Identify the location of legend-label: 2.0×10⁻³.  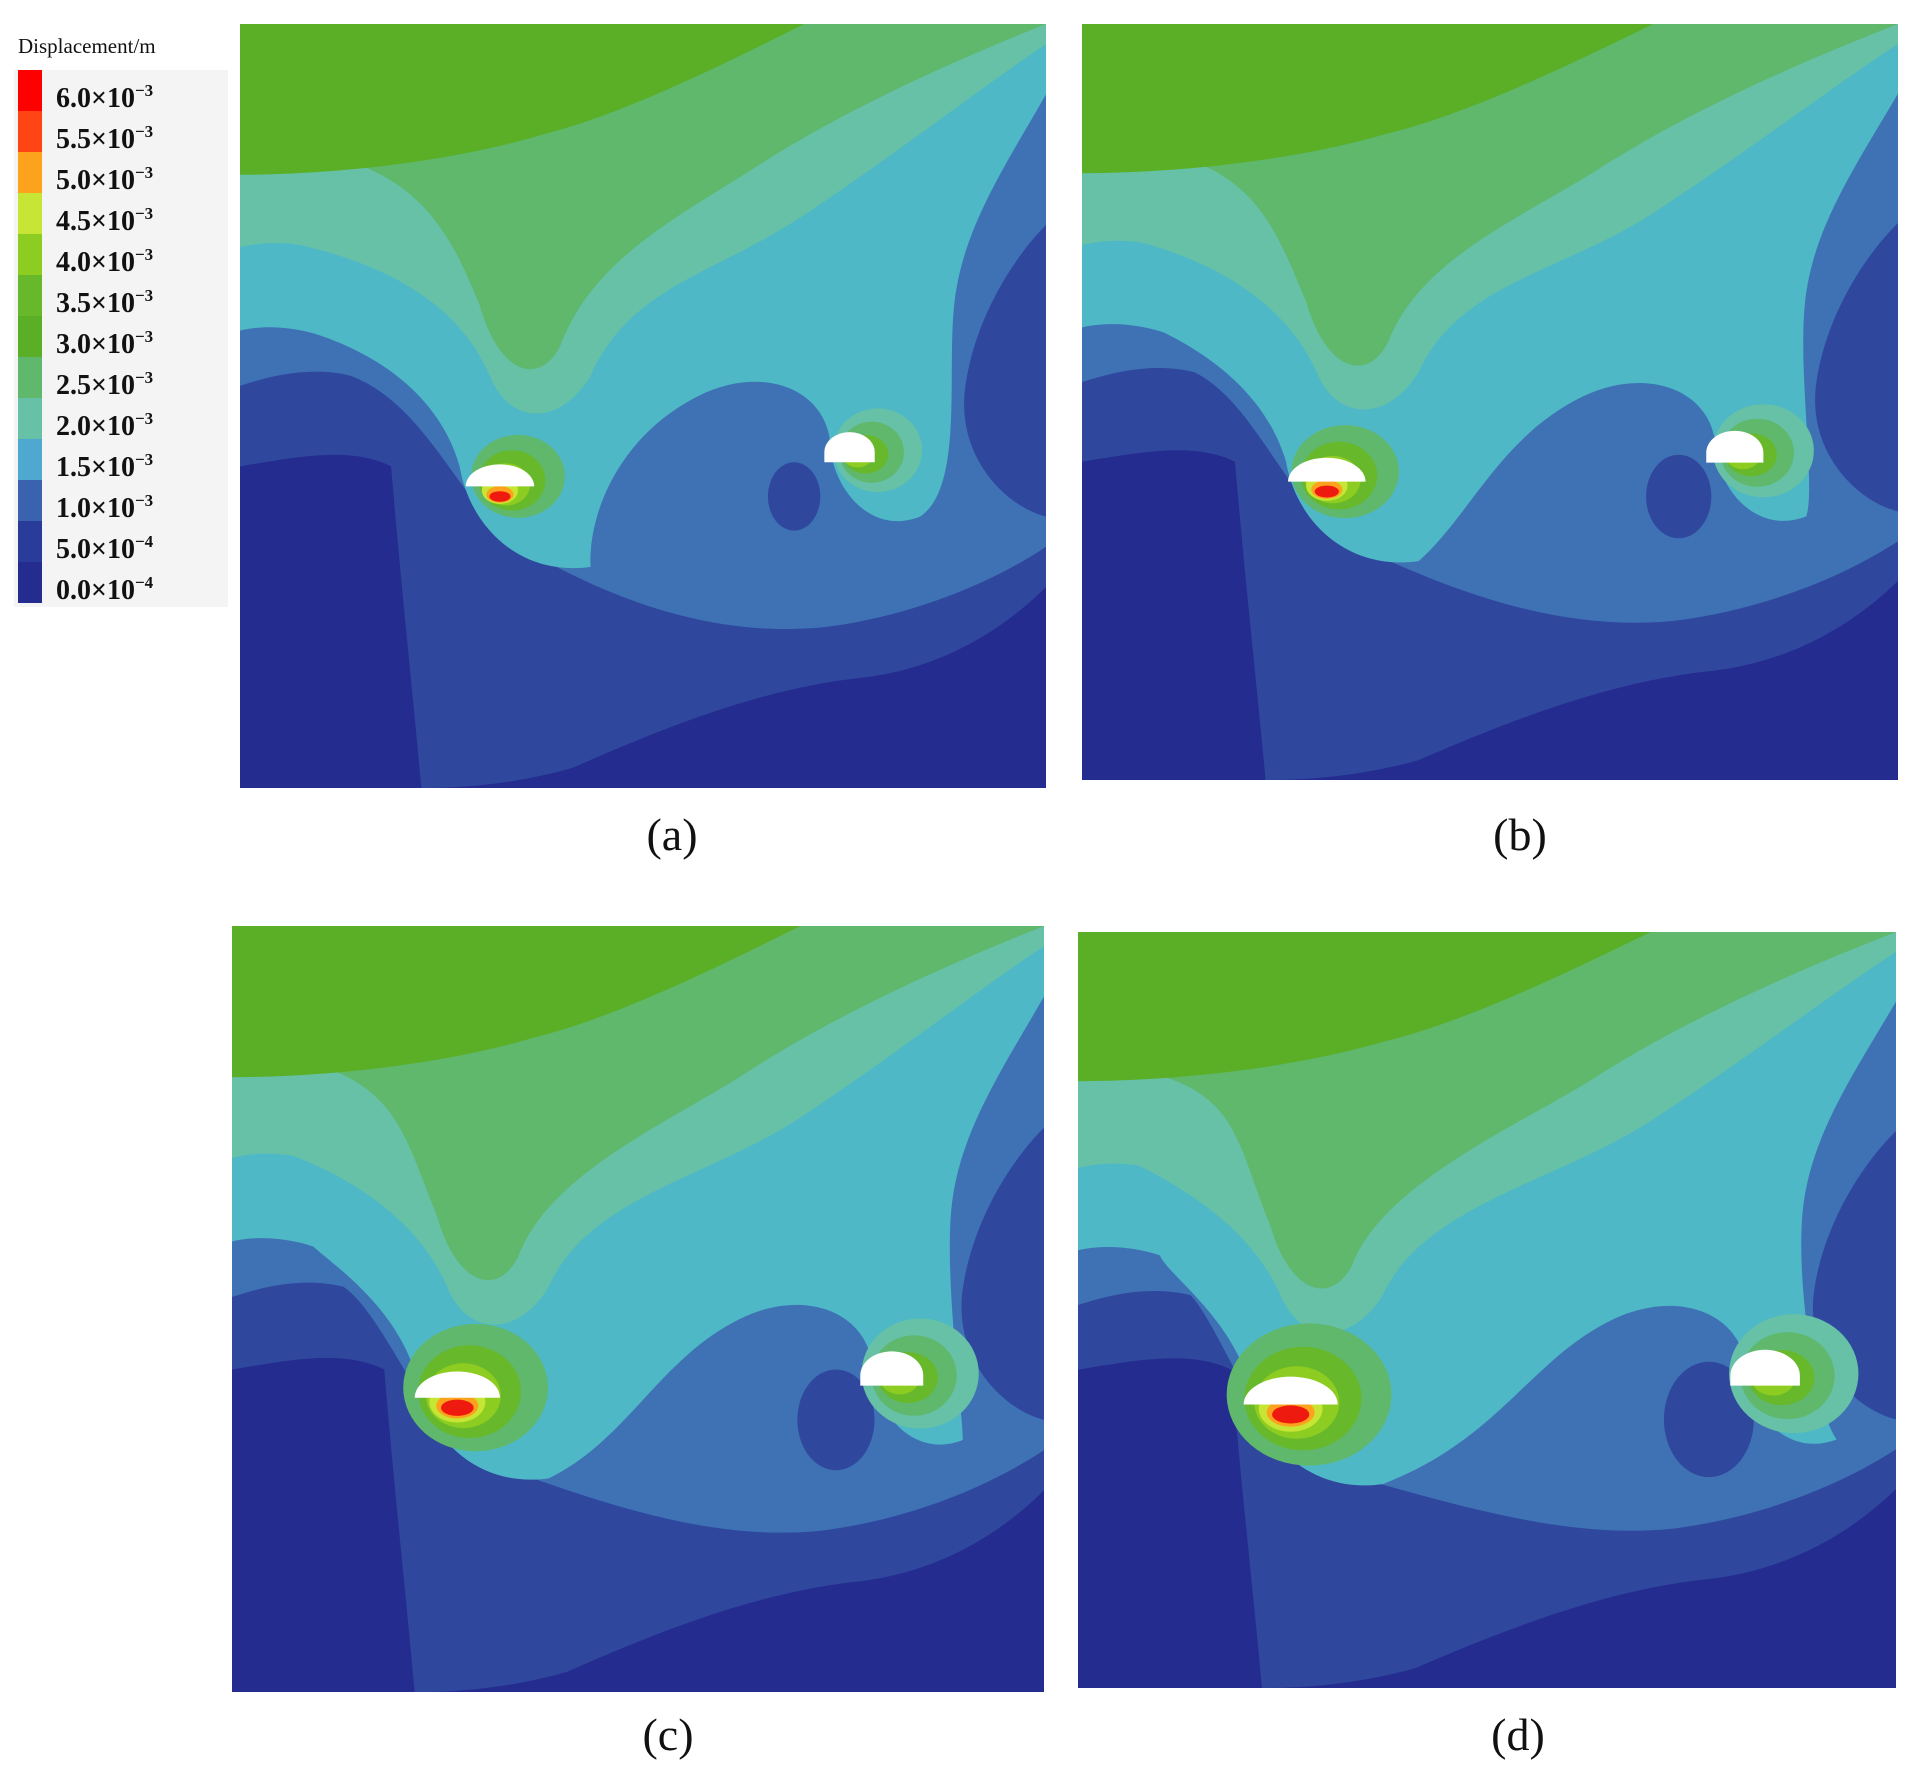
(105, 425).